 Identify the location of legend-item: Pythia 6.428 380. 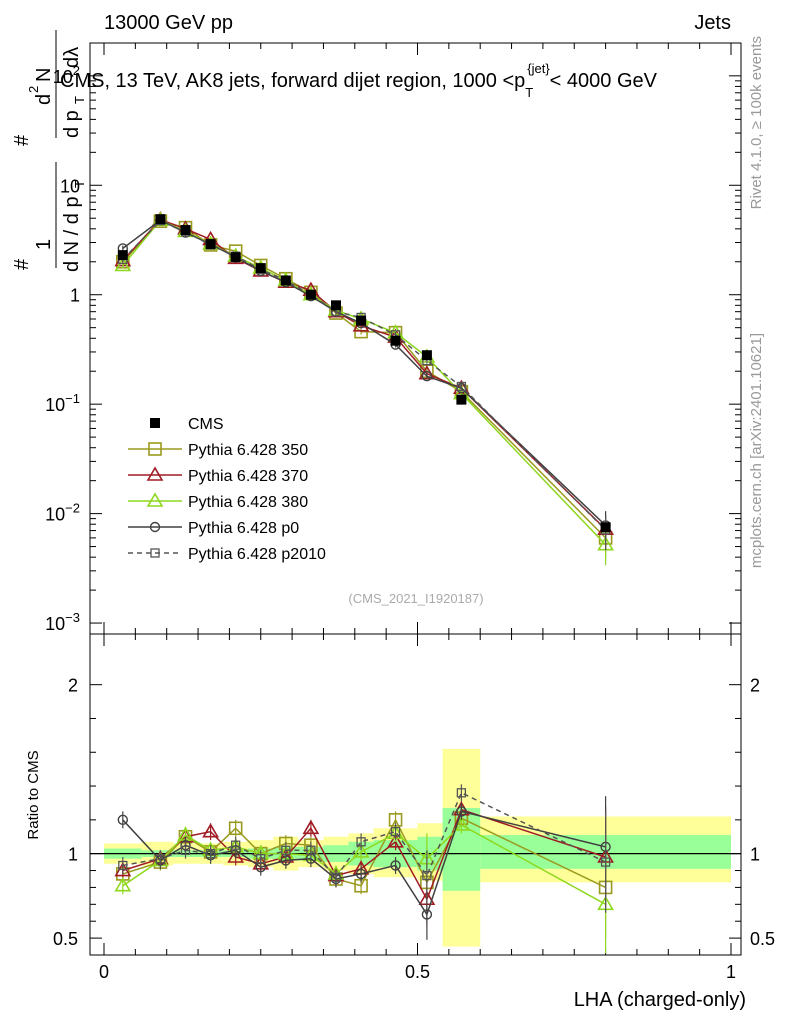
(218, 501).